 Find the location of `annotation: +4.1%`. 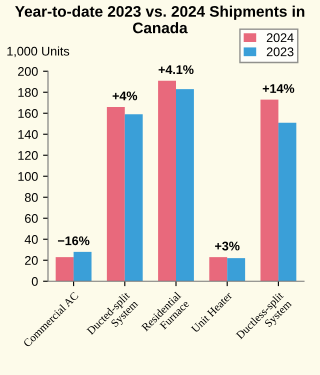

annotation: +4.1% is located at coordinates (176, 69).